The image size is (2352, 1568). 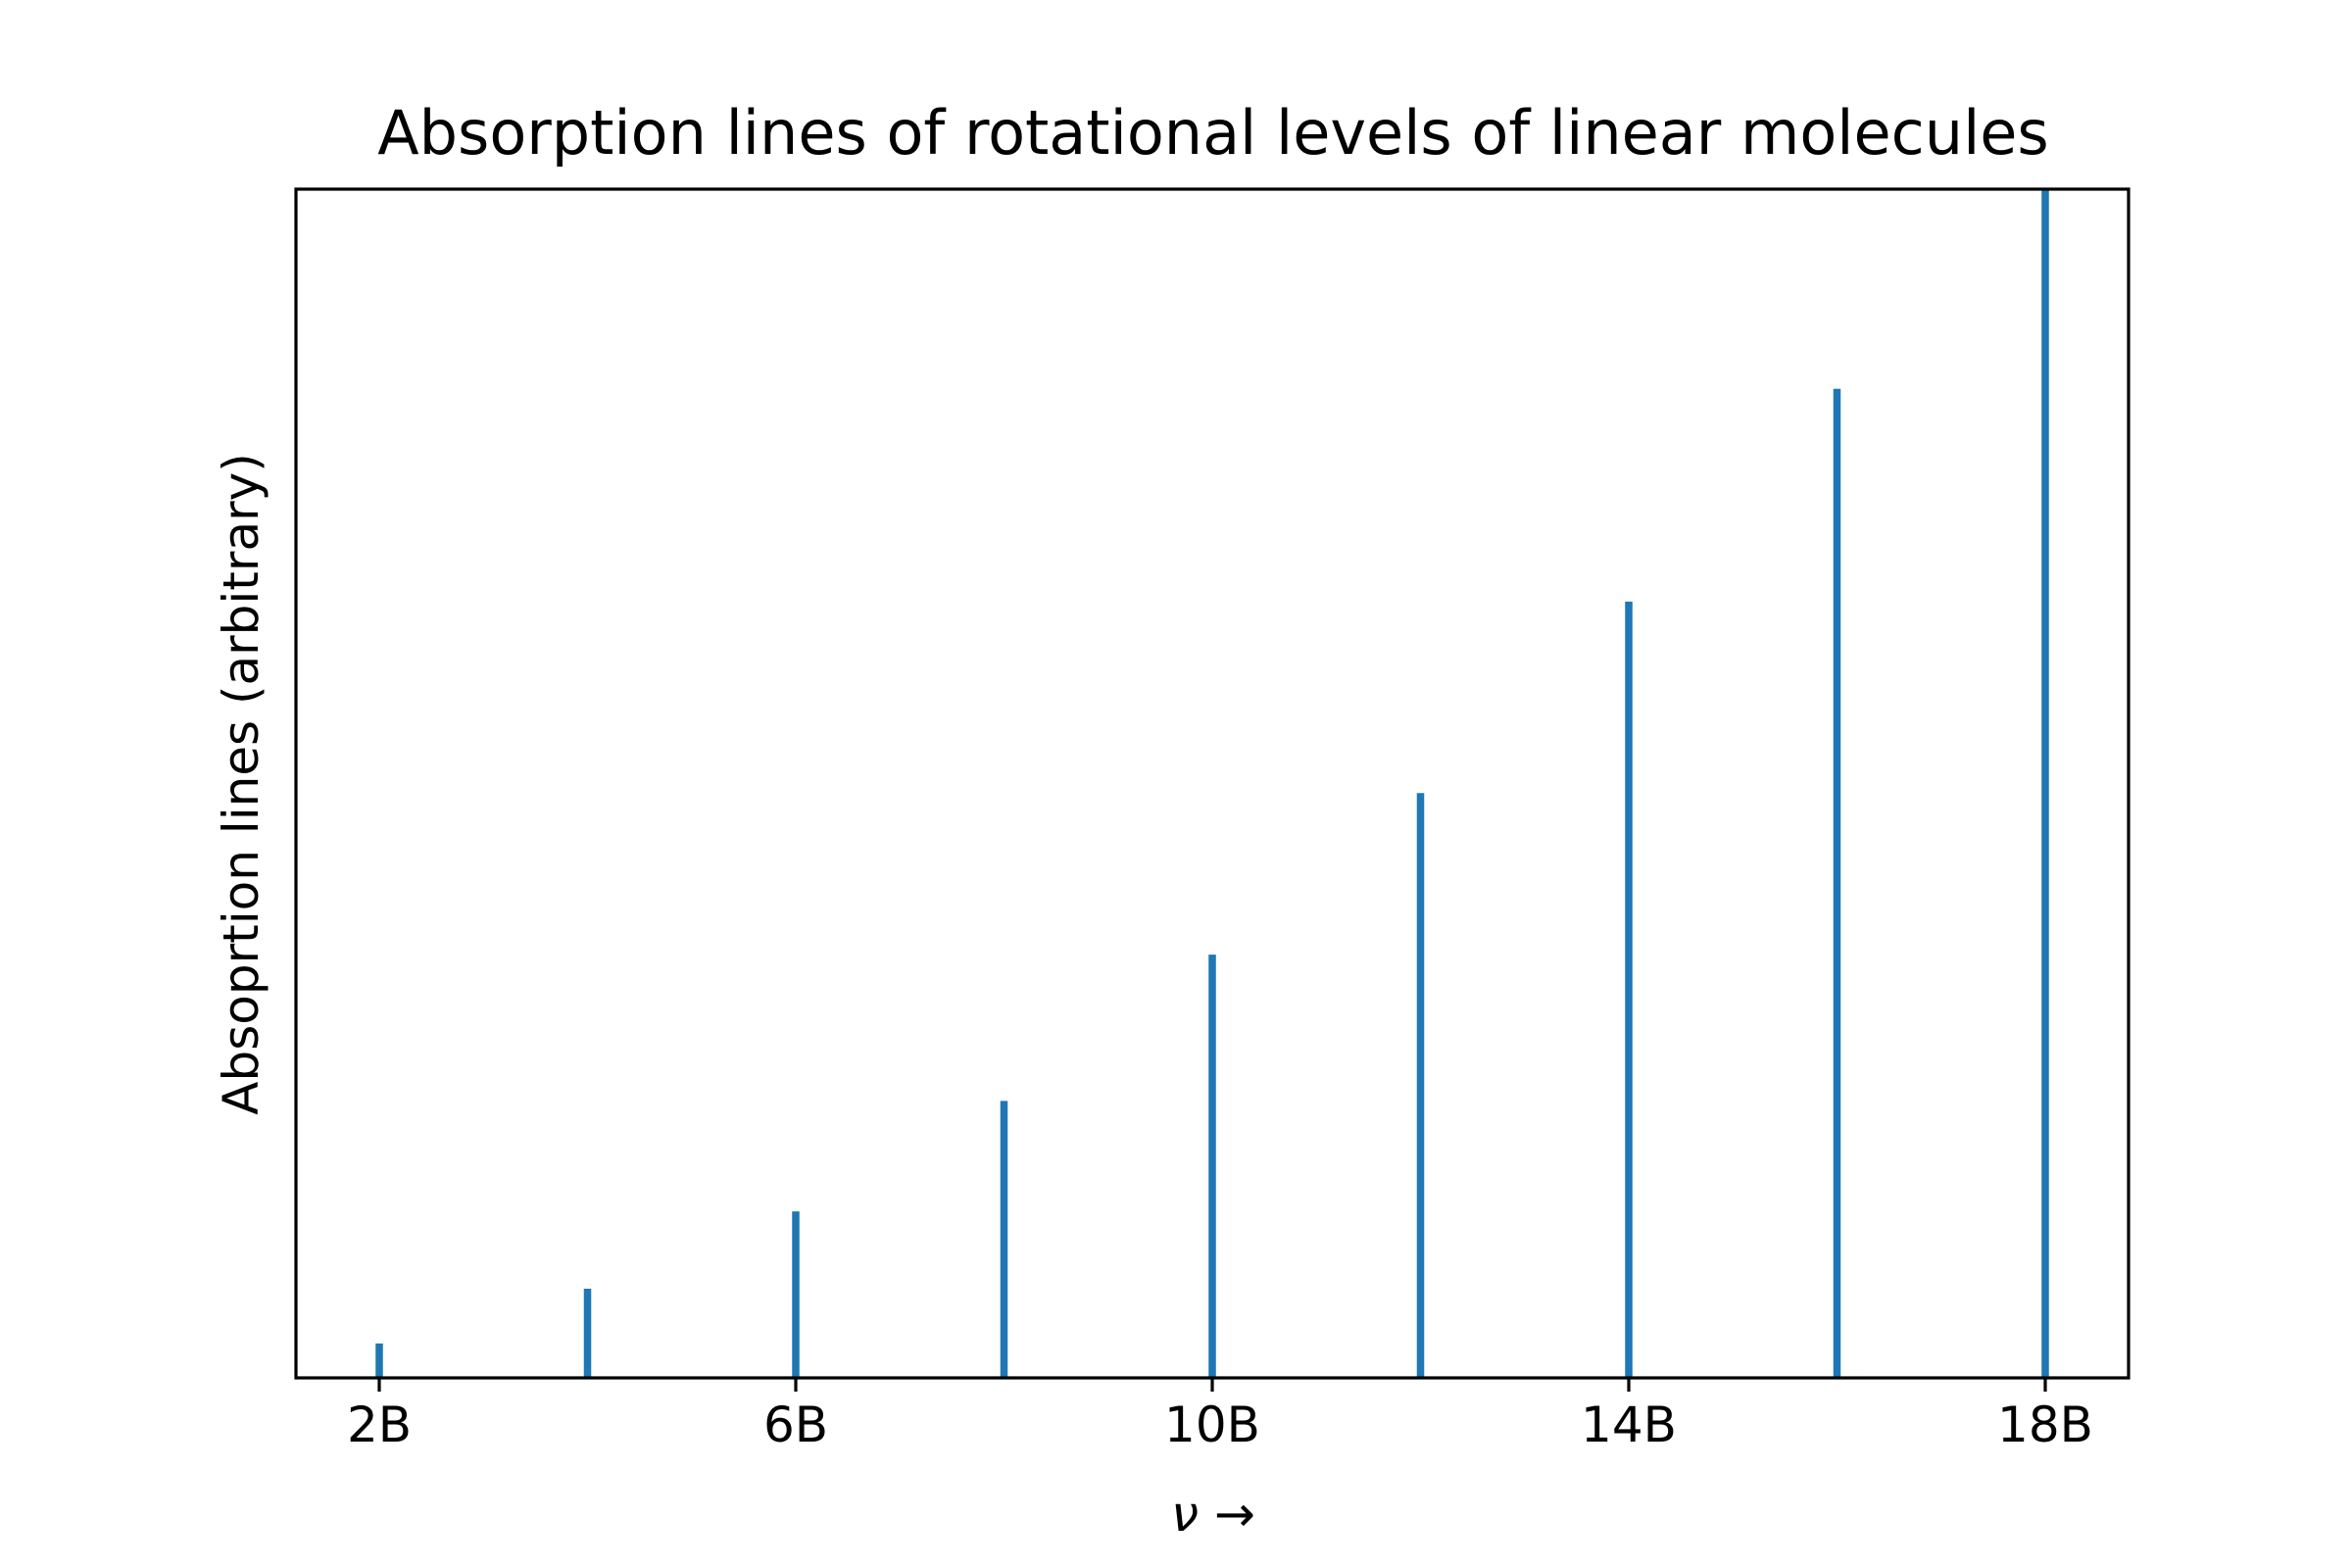 I want to click on y-axis-label: Absoprtion lines (arbitrary), so click(x=241, y=784).